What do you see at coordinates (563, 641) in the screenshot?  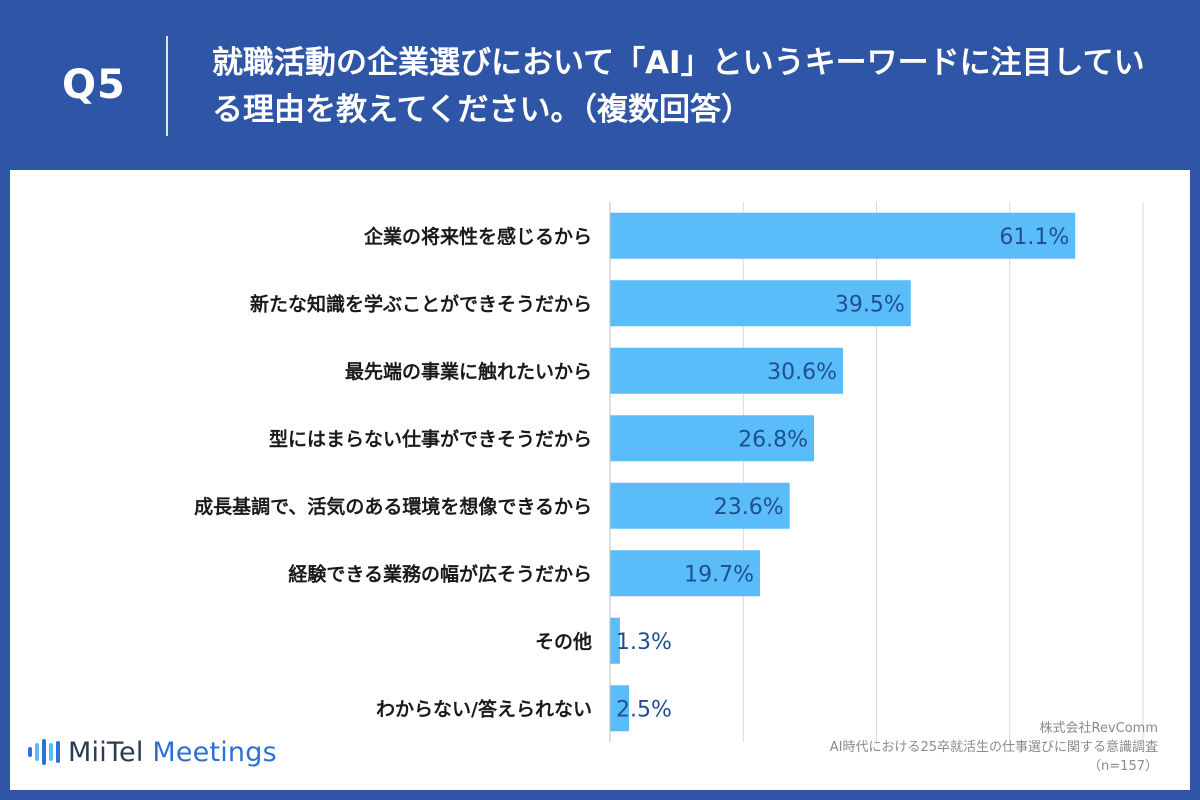 I see `category-label: その他` at bounding box center [563, 641].